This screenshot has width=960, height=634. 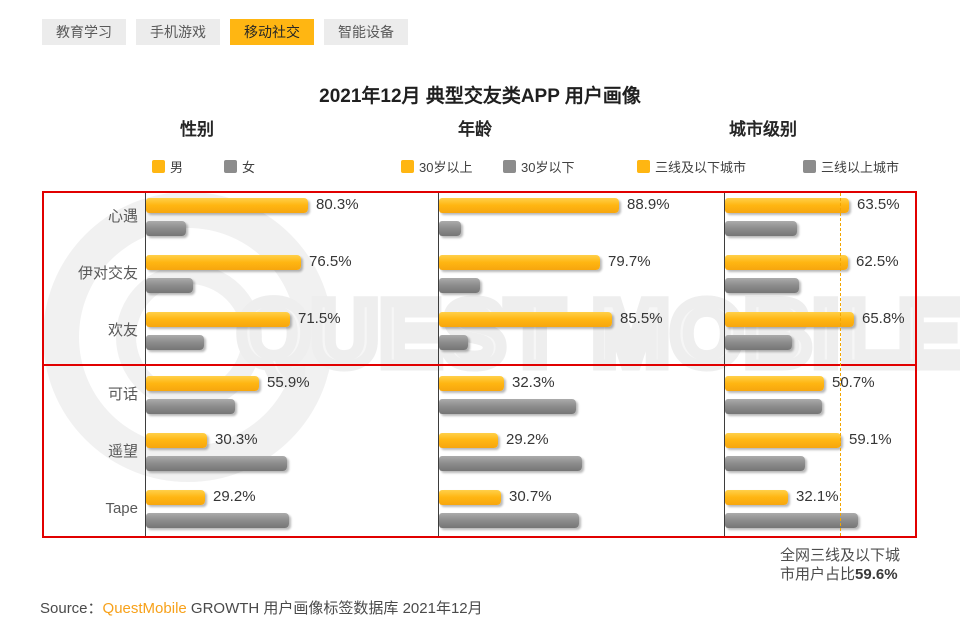 What do you see at coordinates (883, 318) in the screenshot?
I see `value-label-城市级别-欢友: 65.8%` at bounding box center [883, 318].